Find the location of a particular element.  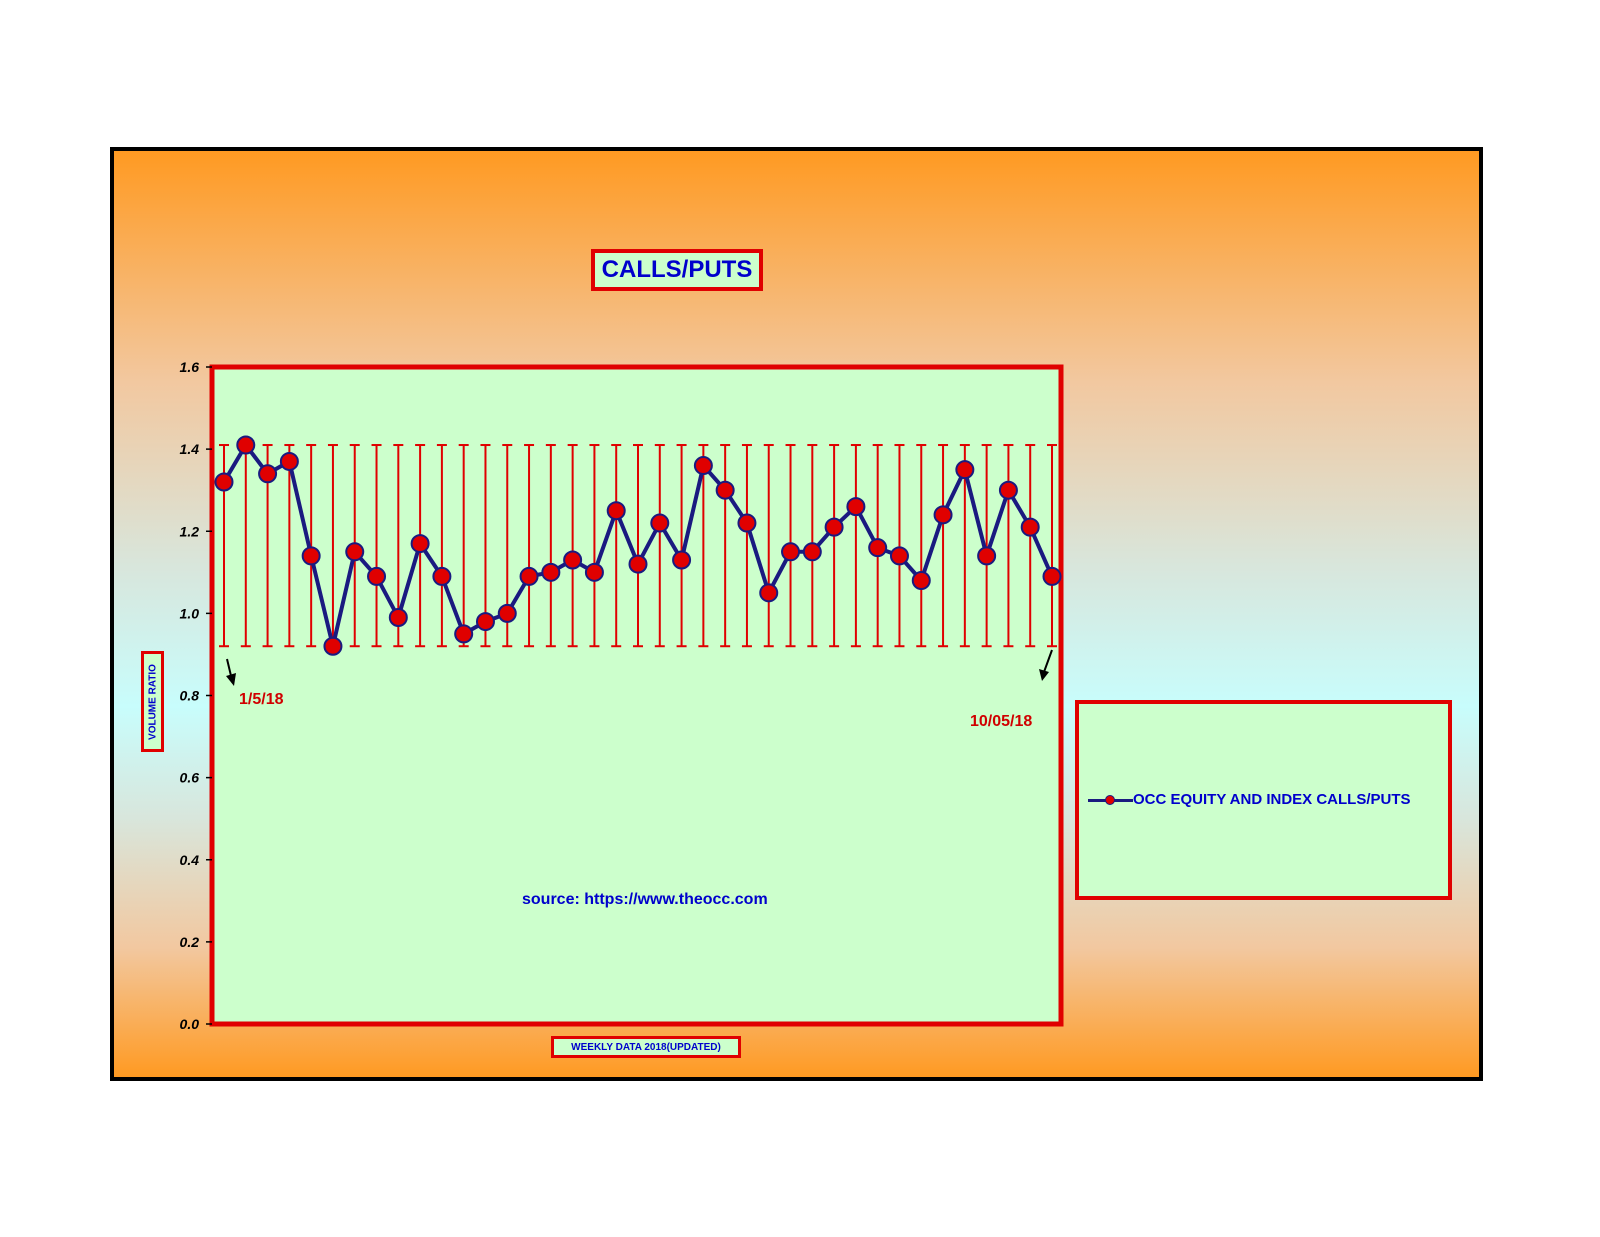

end-arrow is located at coordinates (1048, 661).